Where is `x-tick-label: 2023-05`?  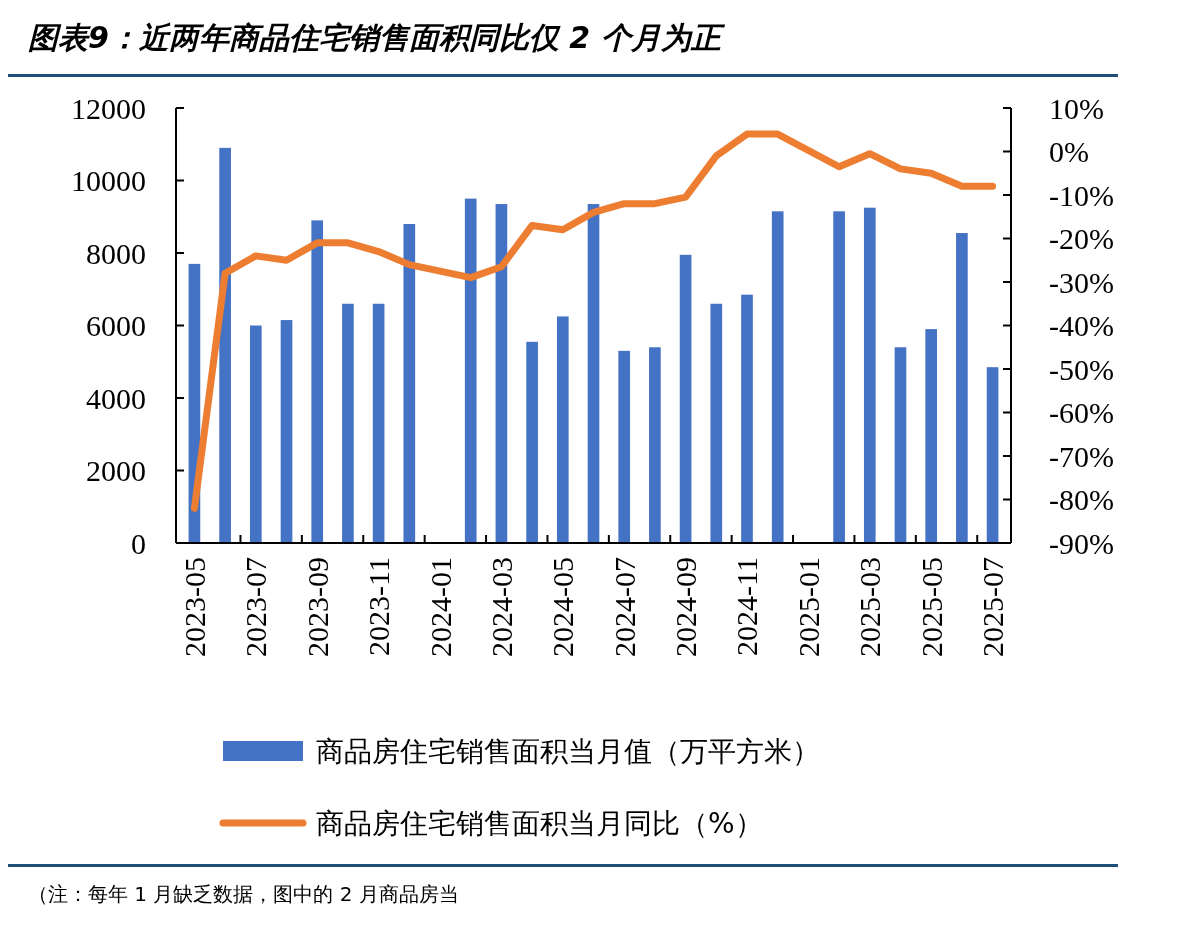
x-tick-label: 2023-05 is located at coordinates (194, 607).